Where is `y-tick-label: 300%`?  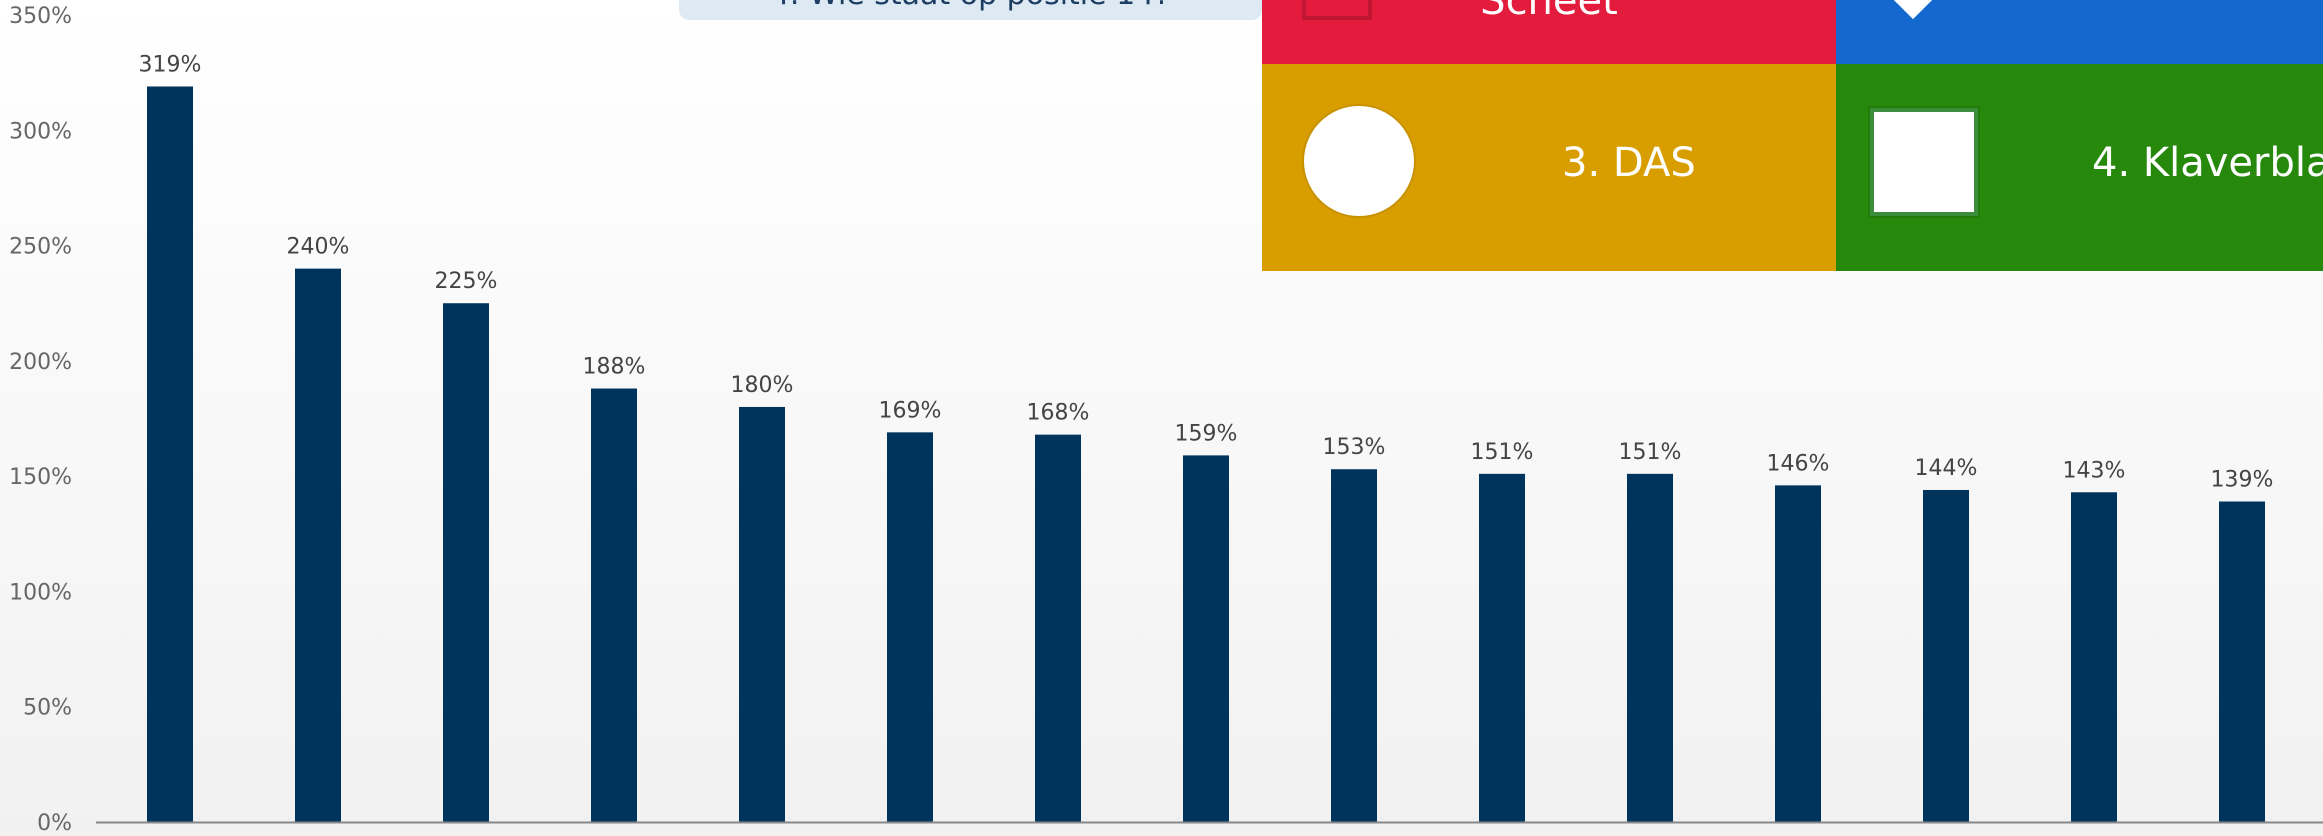 y-tick-label: 300% is located at coordinates (40, 131).